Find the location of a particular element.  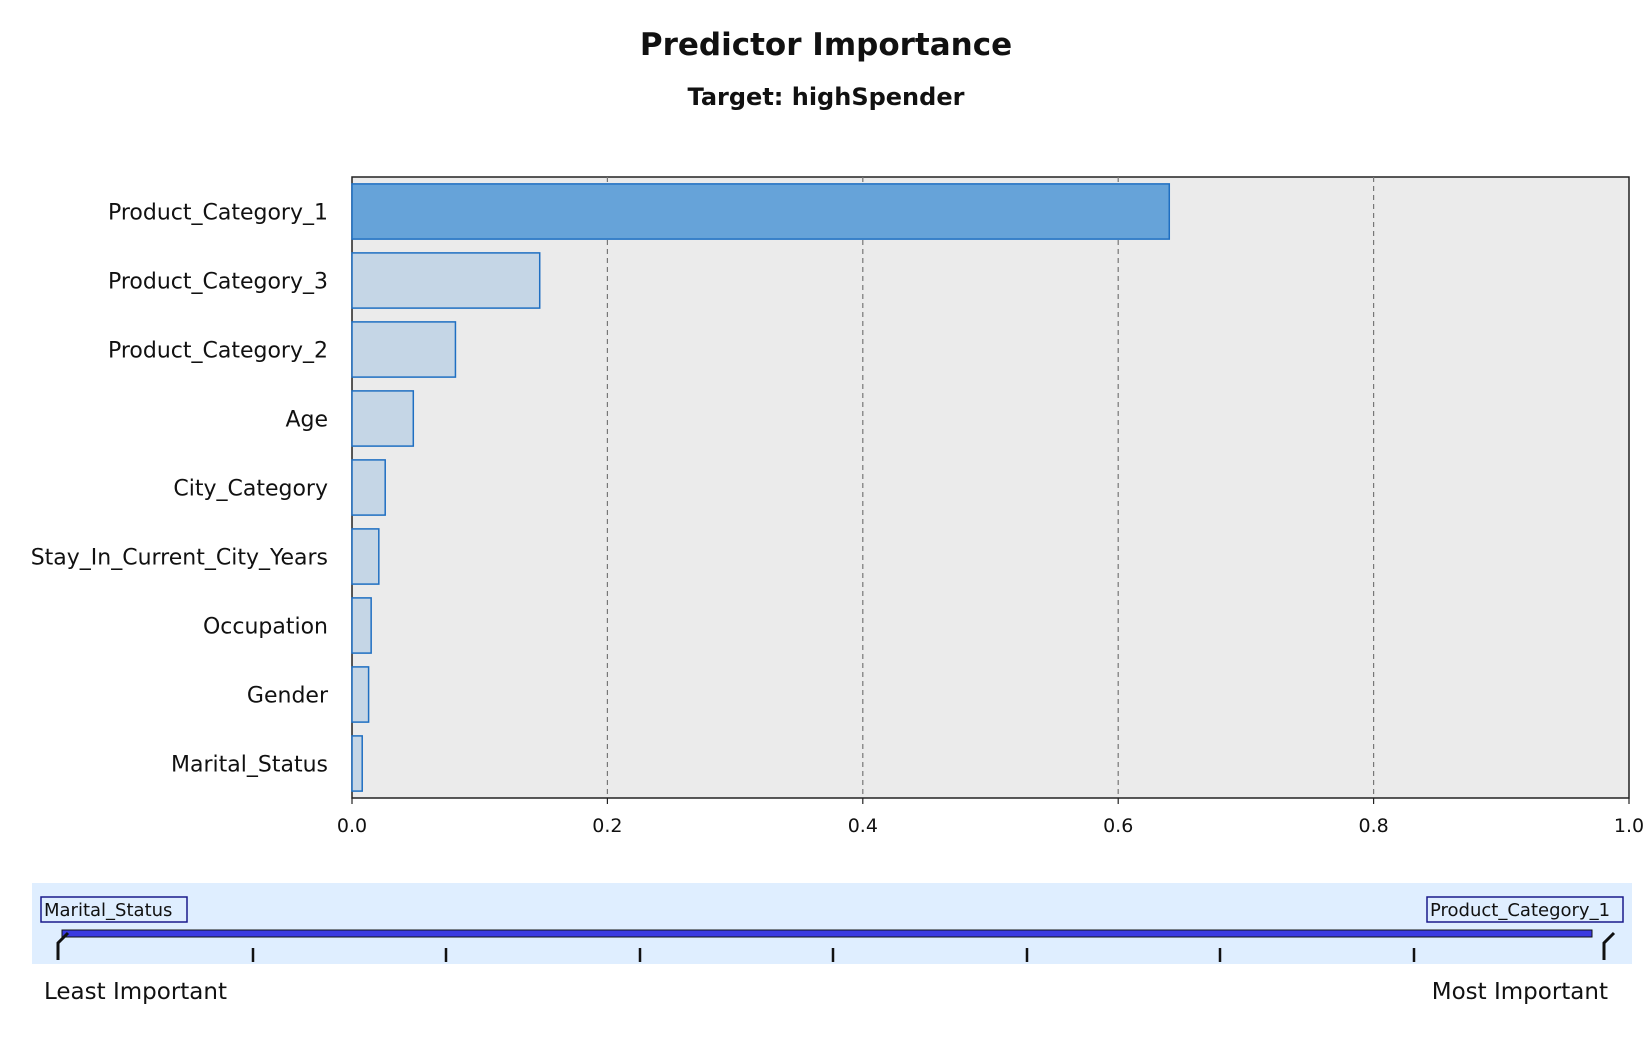

slider-left-tag-box is located at coordinates (114, 909).